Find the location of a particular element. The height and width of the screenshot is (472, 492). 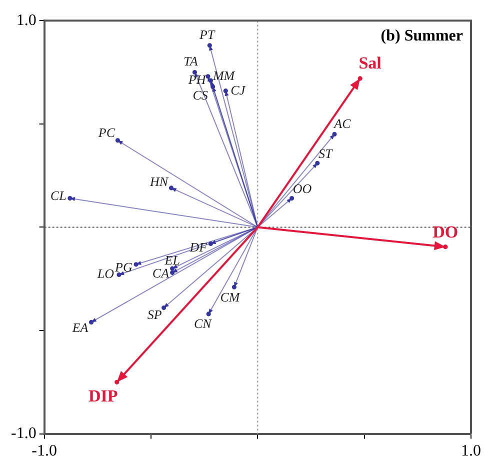

annotation: DIP is located at coordinates (103, 396).